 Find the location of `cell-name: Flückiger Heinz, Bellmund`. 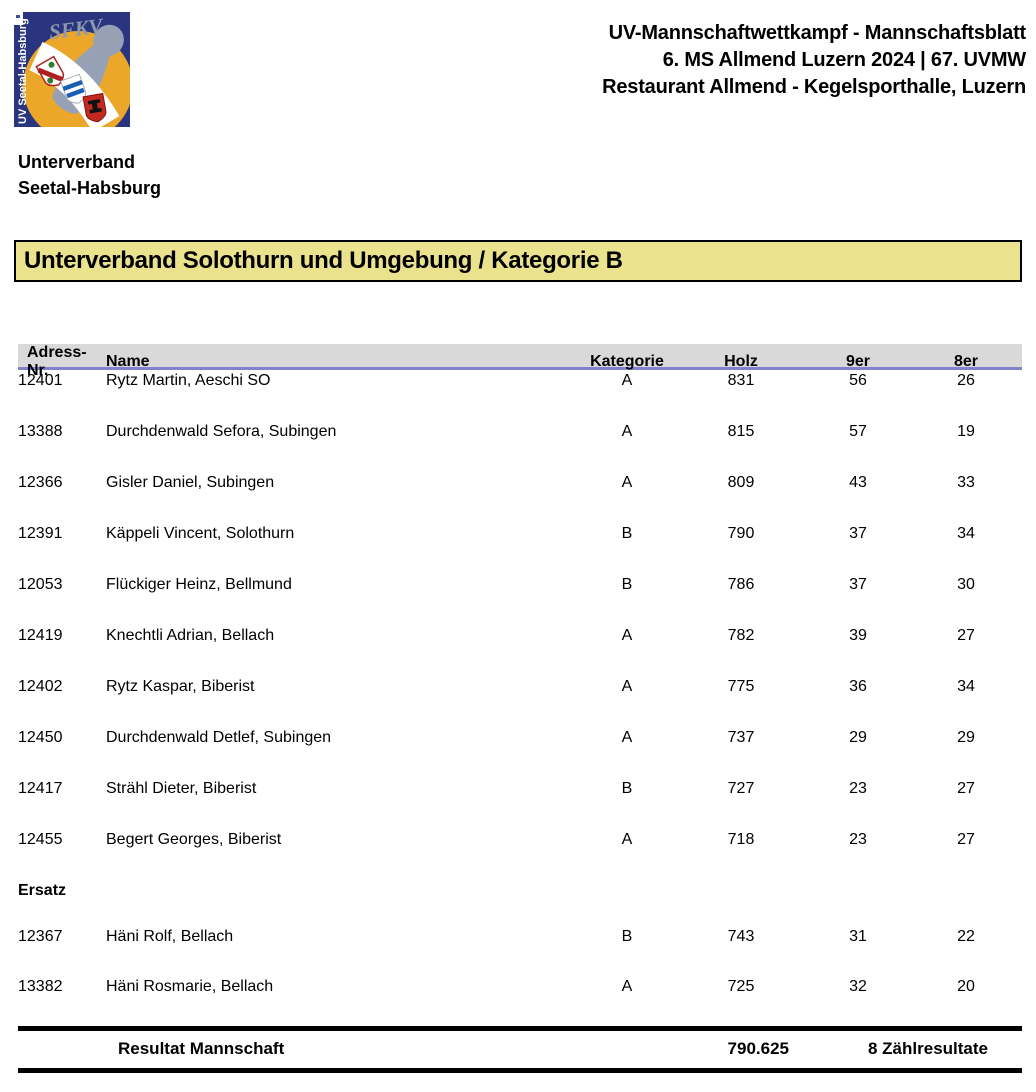

cell-name: Flückiger Heinz, Bellmund is located at coordinates (199, 584).